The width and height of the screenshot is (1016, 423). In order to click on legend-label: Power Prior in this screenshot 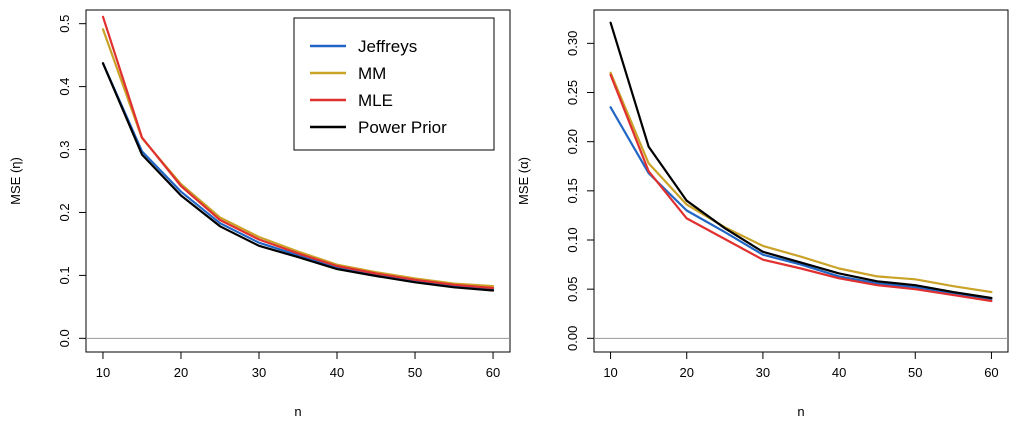, I will do `click(402, 127)`.